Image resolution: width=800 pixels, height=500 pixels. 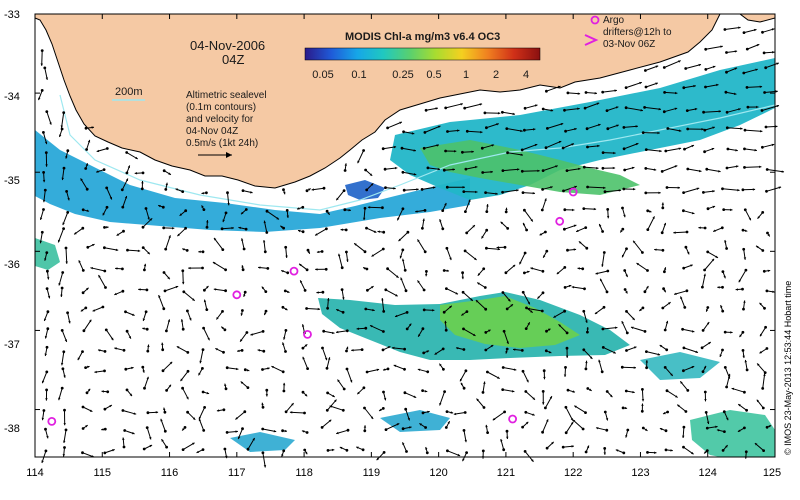 What do you see at coordinates (12, 222) in the screenshot?
I see `latitude-labels: -33 -34 -35 -36 -37 -38` at bounding box center [12, 222].